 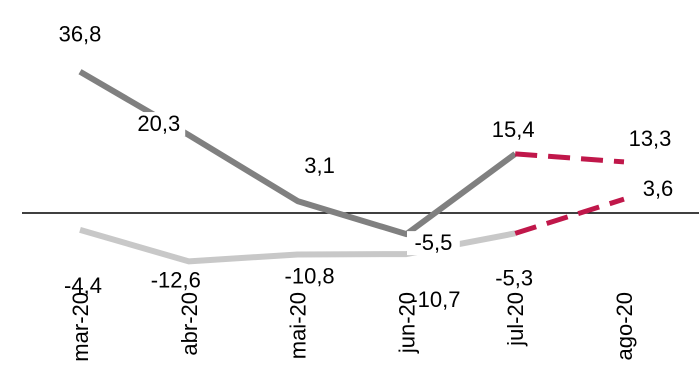 What do you see at coordinates (569, 216) in the screenshot?
I see `series-2-projection-line` at bounding box center [569, 216].